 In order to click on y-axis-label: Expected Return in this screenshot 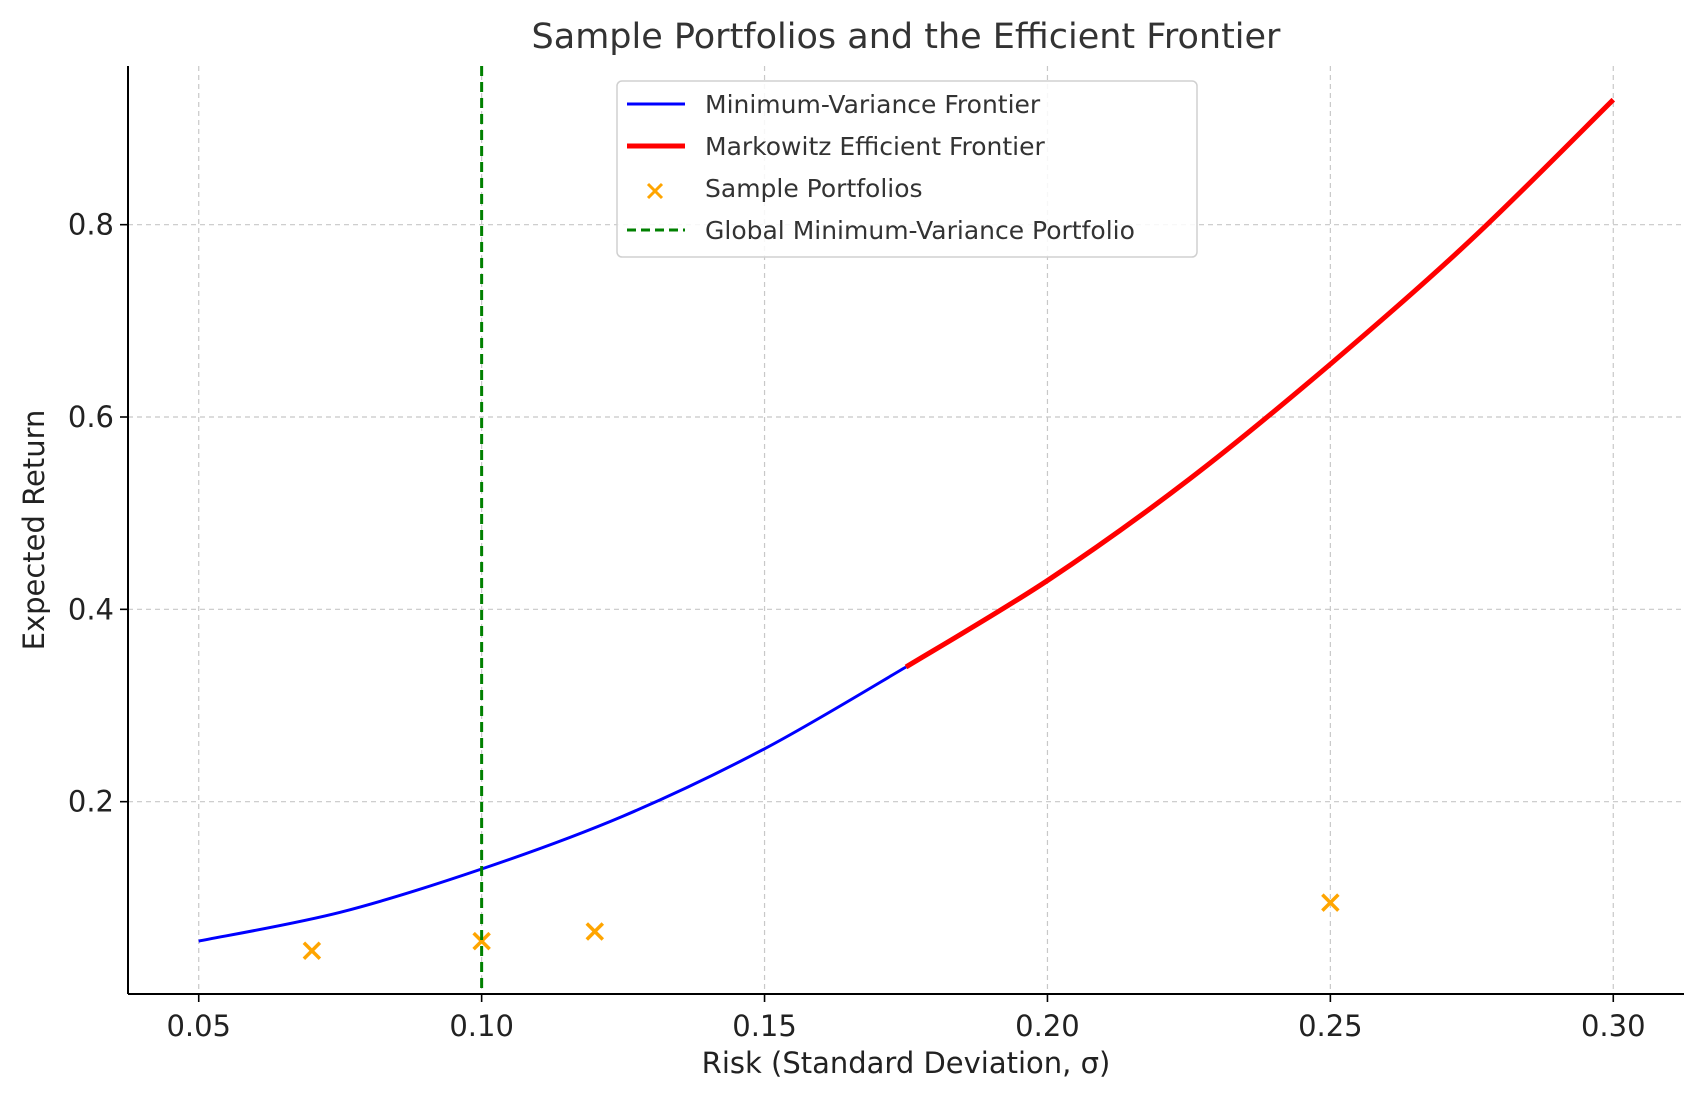, I will do `click(34, 530)`.